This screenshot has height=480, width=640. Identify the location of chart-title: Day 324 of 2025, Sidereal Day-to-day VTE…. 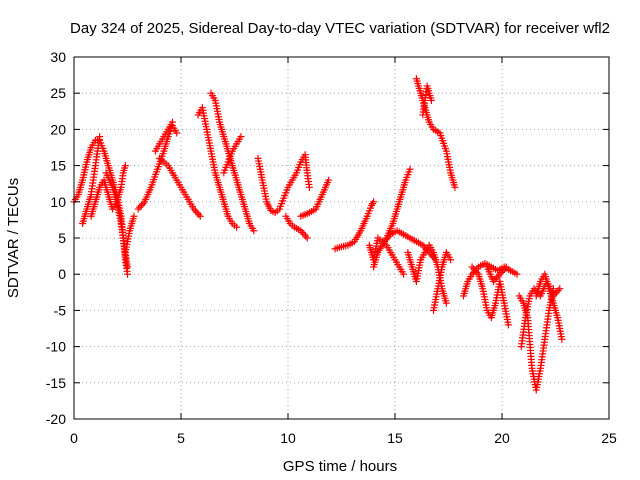
(340, 28).